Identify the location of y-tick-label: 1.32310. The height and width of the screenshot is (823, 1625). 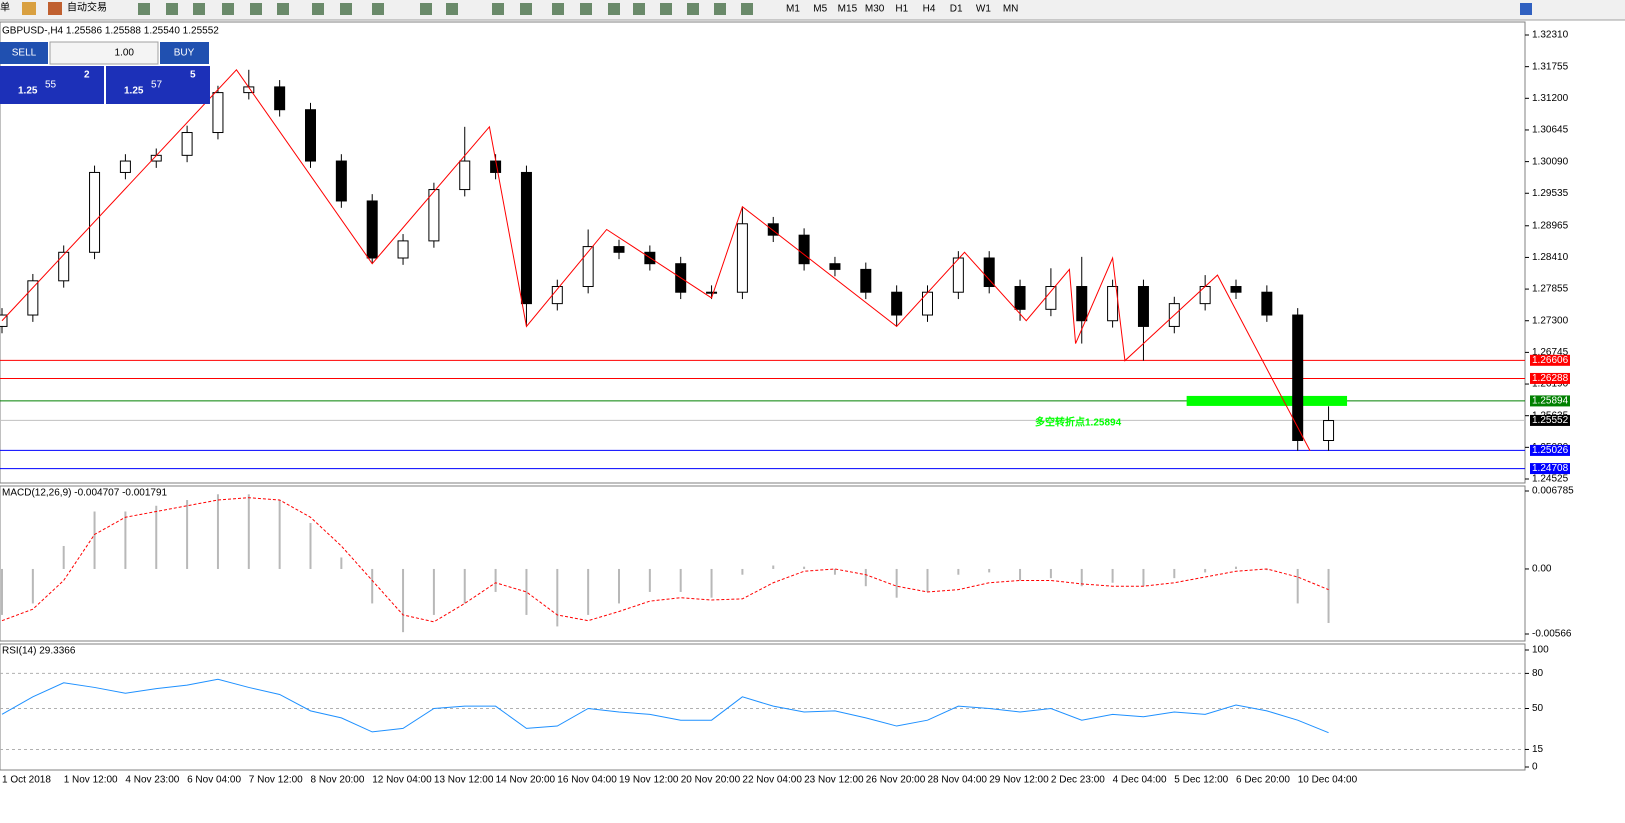
(1550, 35).